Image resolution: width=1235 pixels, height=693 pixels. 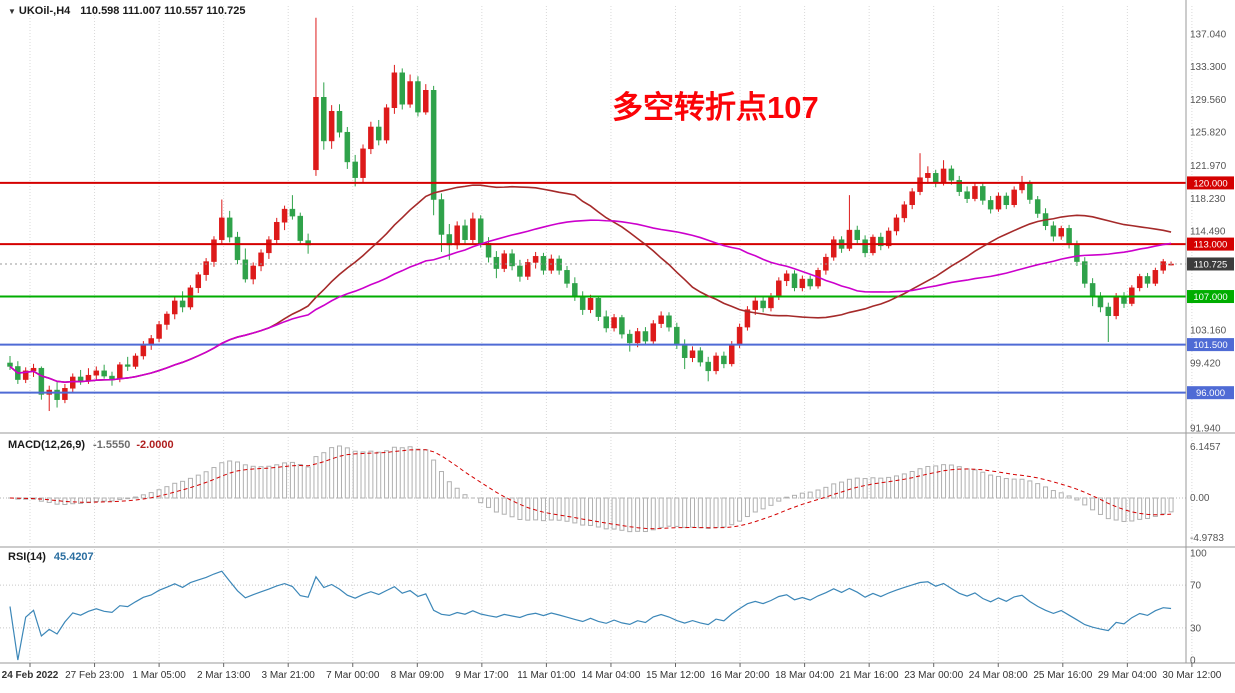 What do you see at coordinates (1207, 538) in the screenshot?
I see `svg-text: -4.9783` at bounding box center [1207, 538].